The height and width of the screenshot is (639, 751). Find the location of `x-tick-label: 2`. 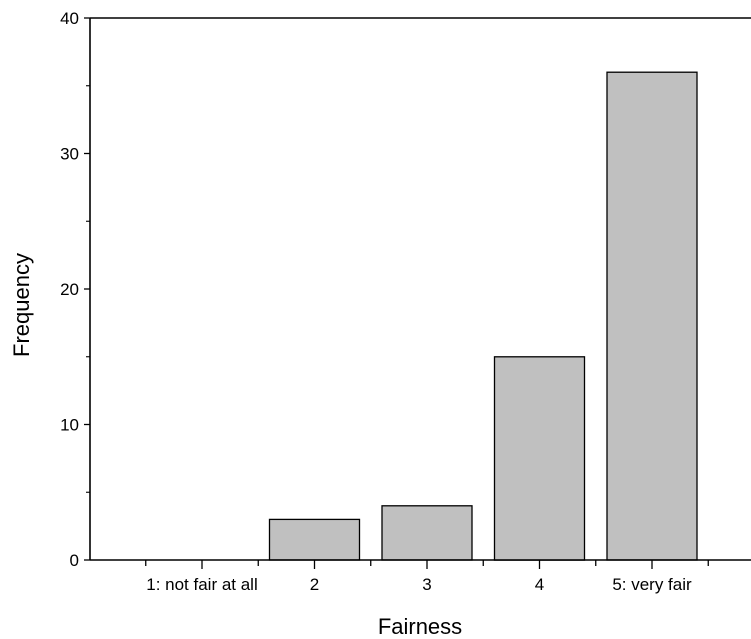

x-tick-label: 2 is located at coordinates (314, 584).